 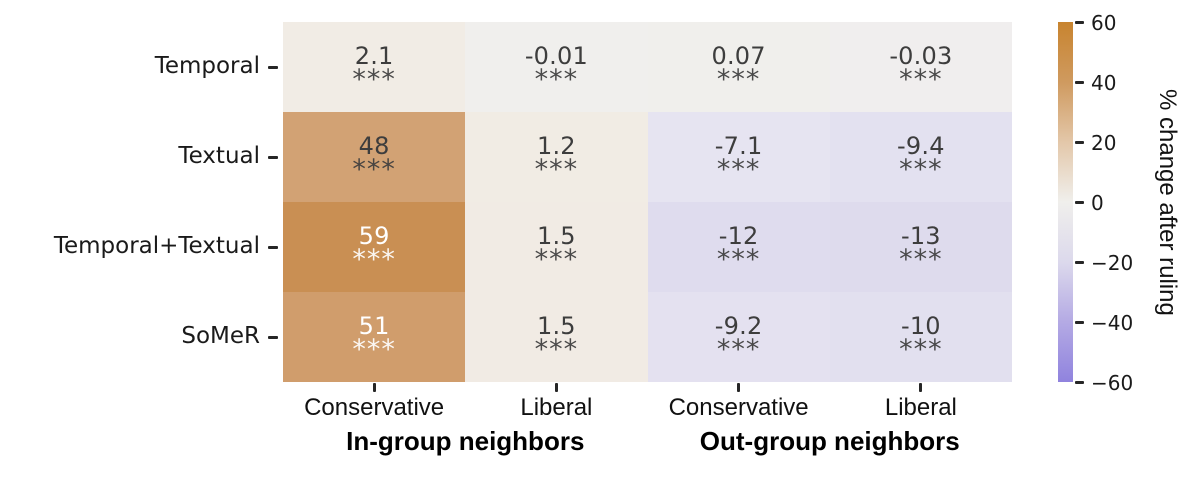 I want to click on colorbar-tick-label: −20, so click(x=1112, y=263).